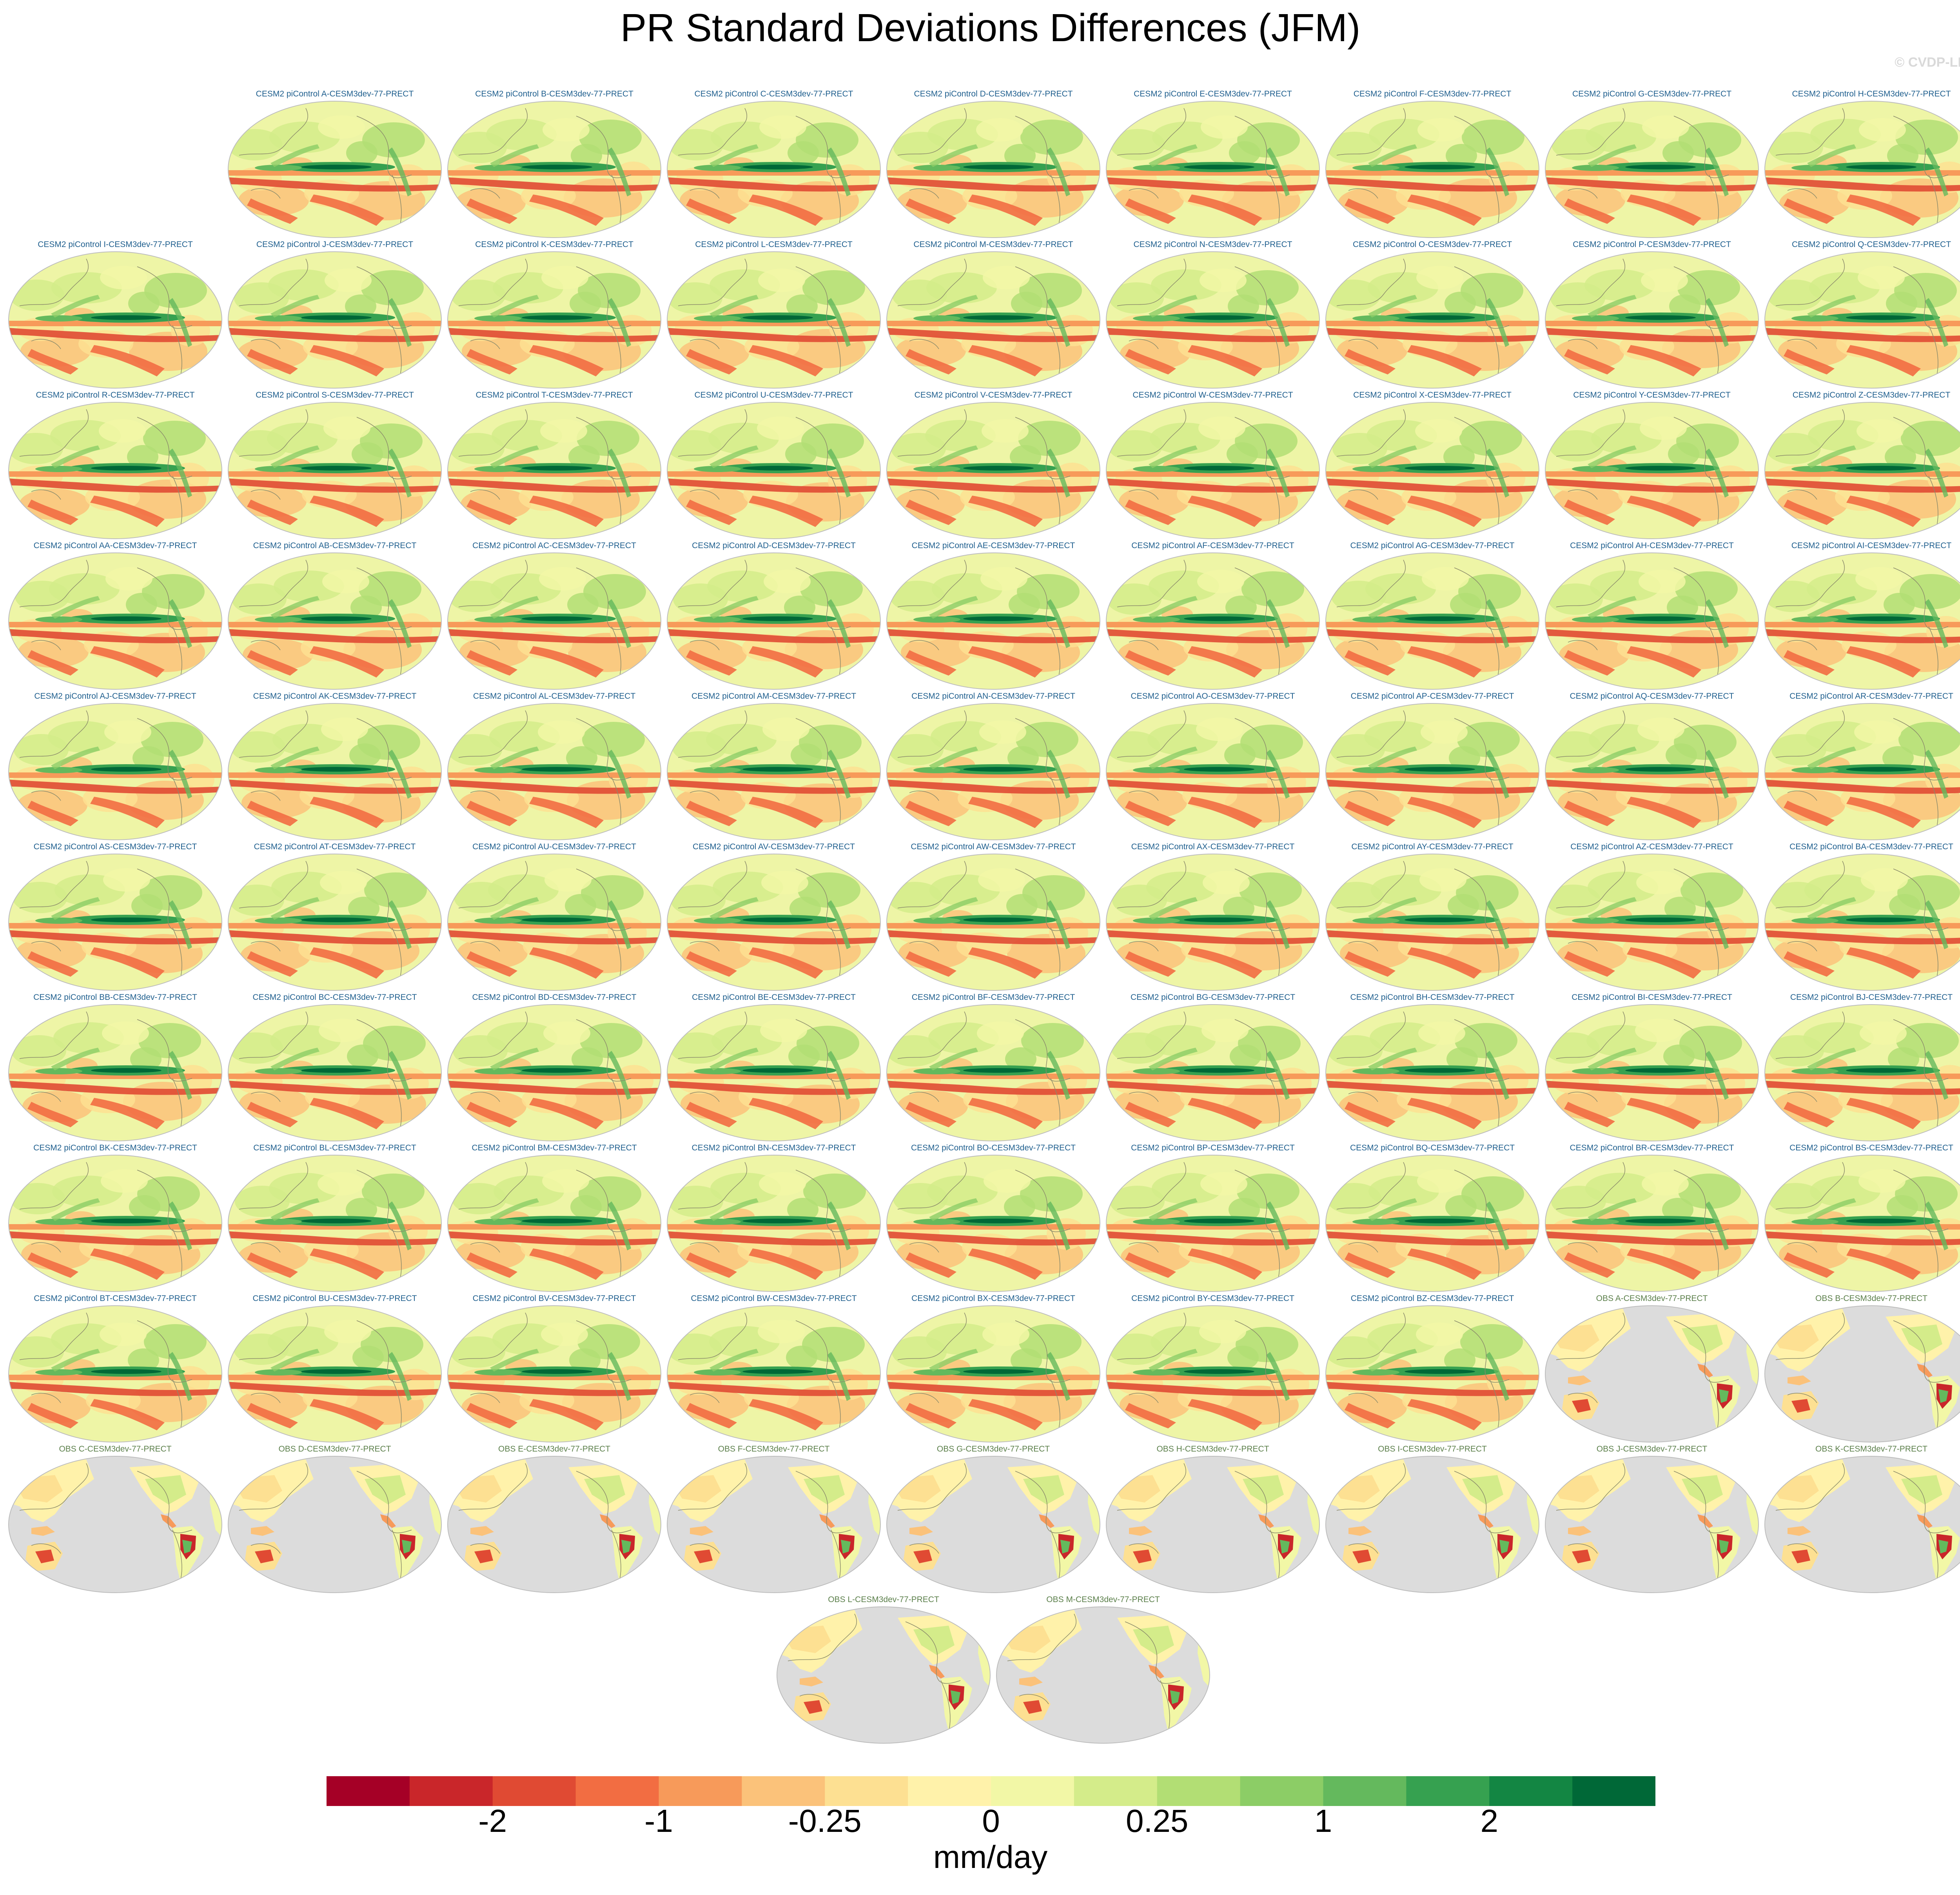 The height and width of the screenshot is (1895, 1960). I want to click on model-map-panel: CESM2 piControl BP-CESM3dev-77-PRECT, so click(1212, 1217).